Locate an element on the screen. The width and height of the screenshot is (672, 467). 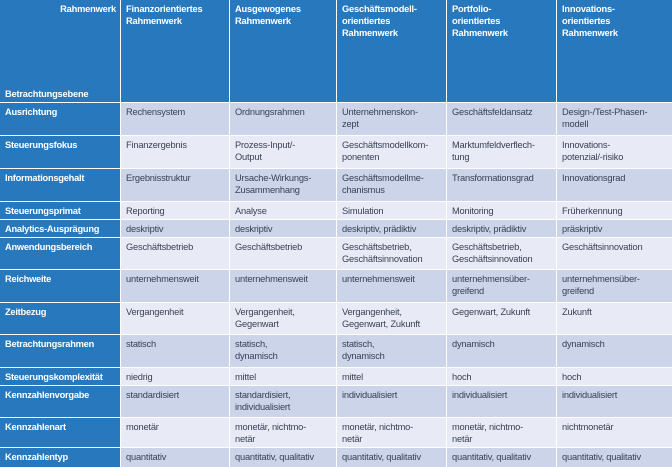
corner-top-right-label: Rahmenwerk is located at coordinates (88, 9).